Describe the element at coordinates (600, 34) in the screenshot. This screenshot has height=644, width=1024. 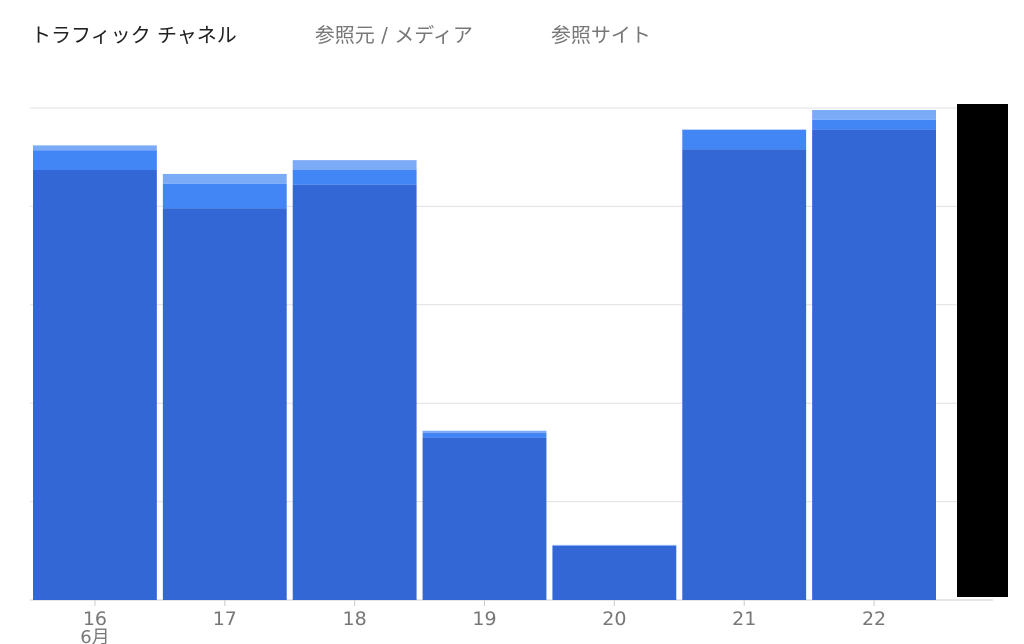
I see `tab-referral-sites: 参照サイト` at that location.